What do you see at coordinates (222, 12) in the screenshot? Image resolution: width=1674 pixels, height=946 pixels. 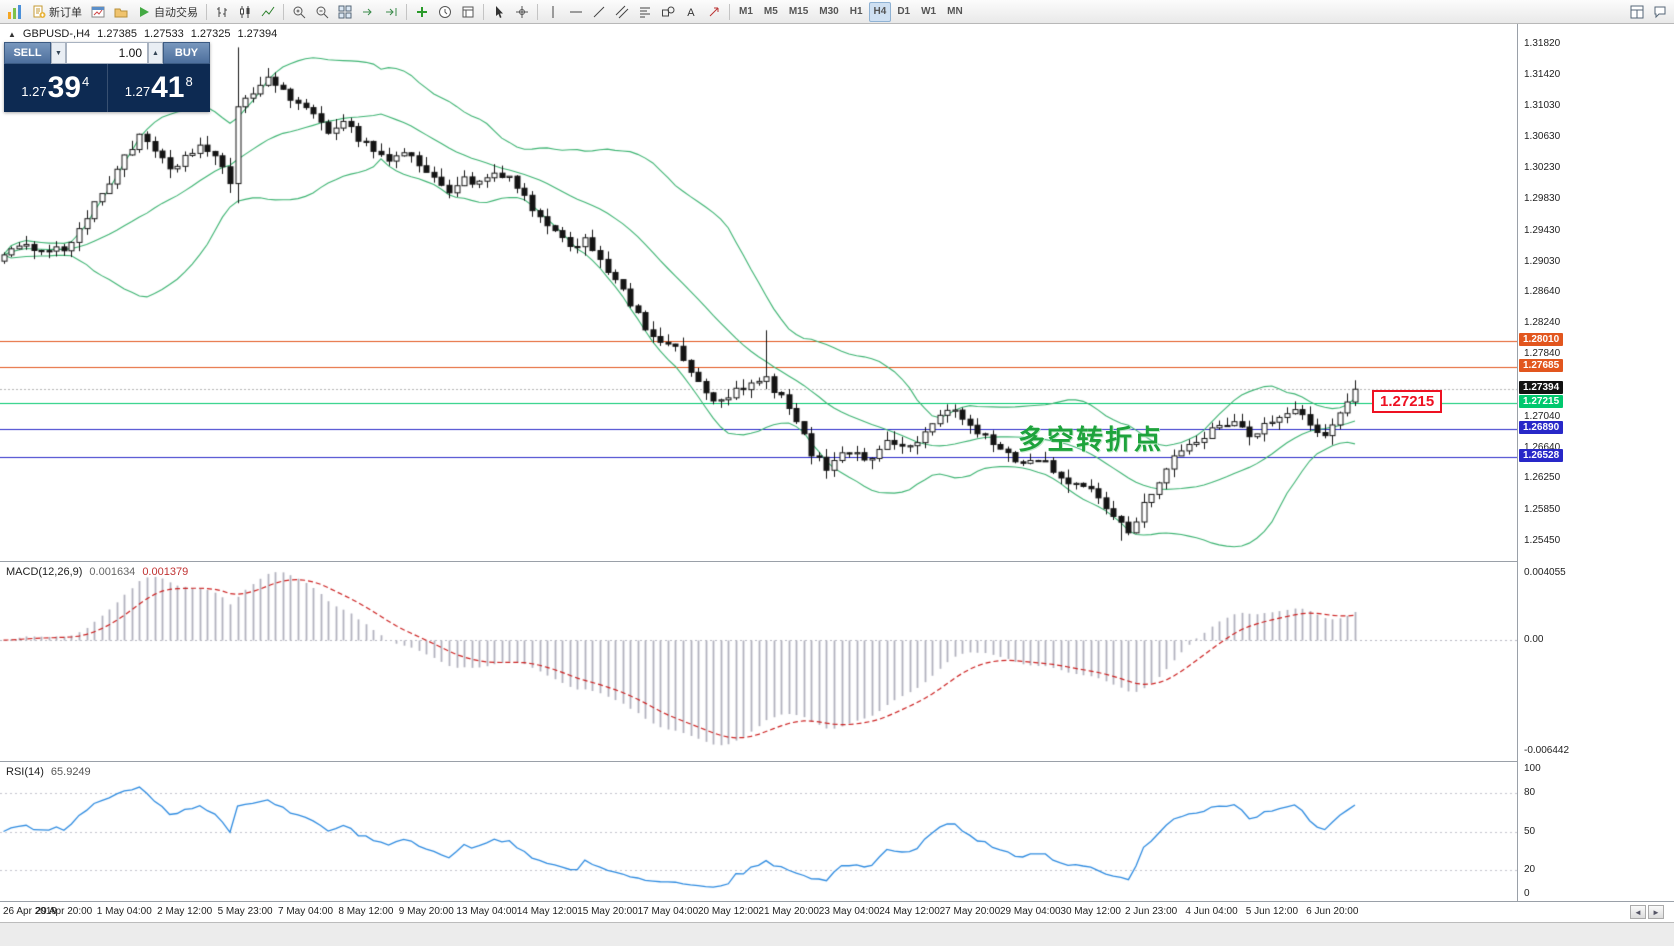 I see `bar-chart-button` at bounding box center [222, 12].